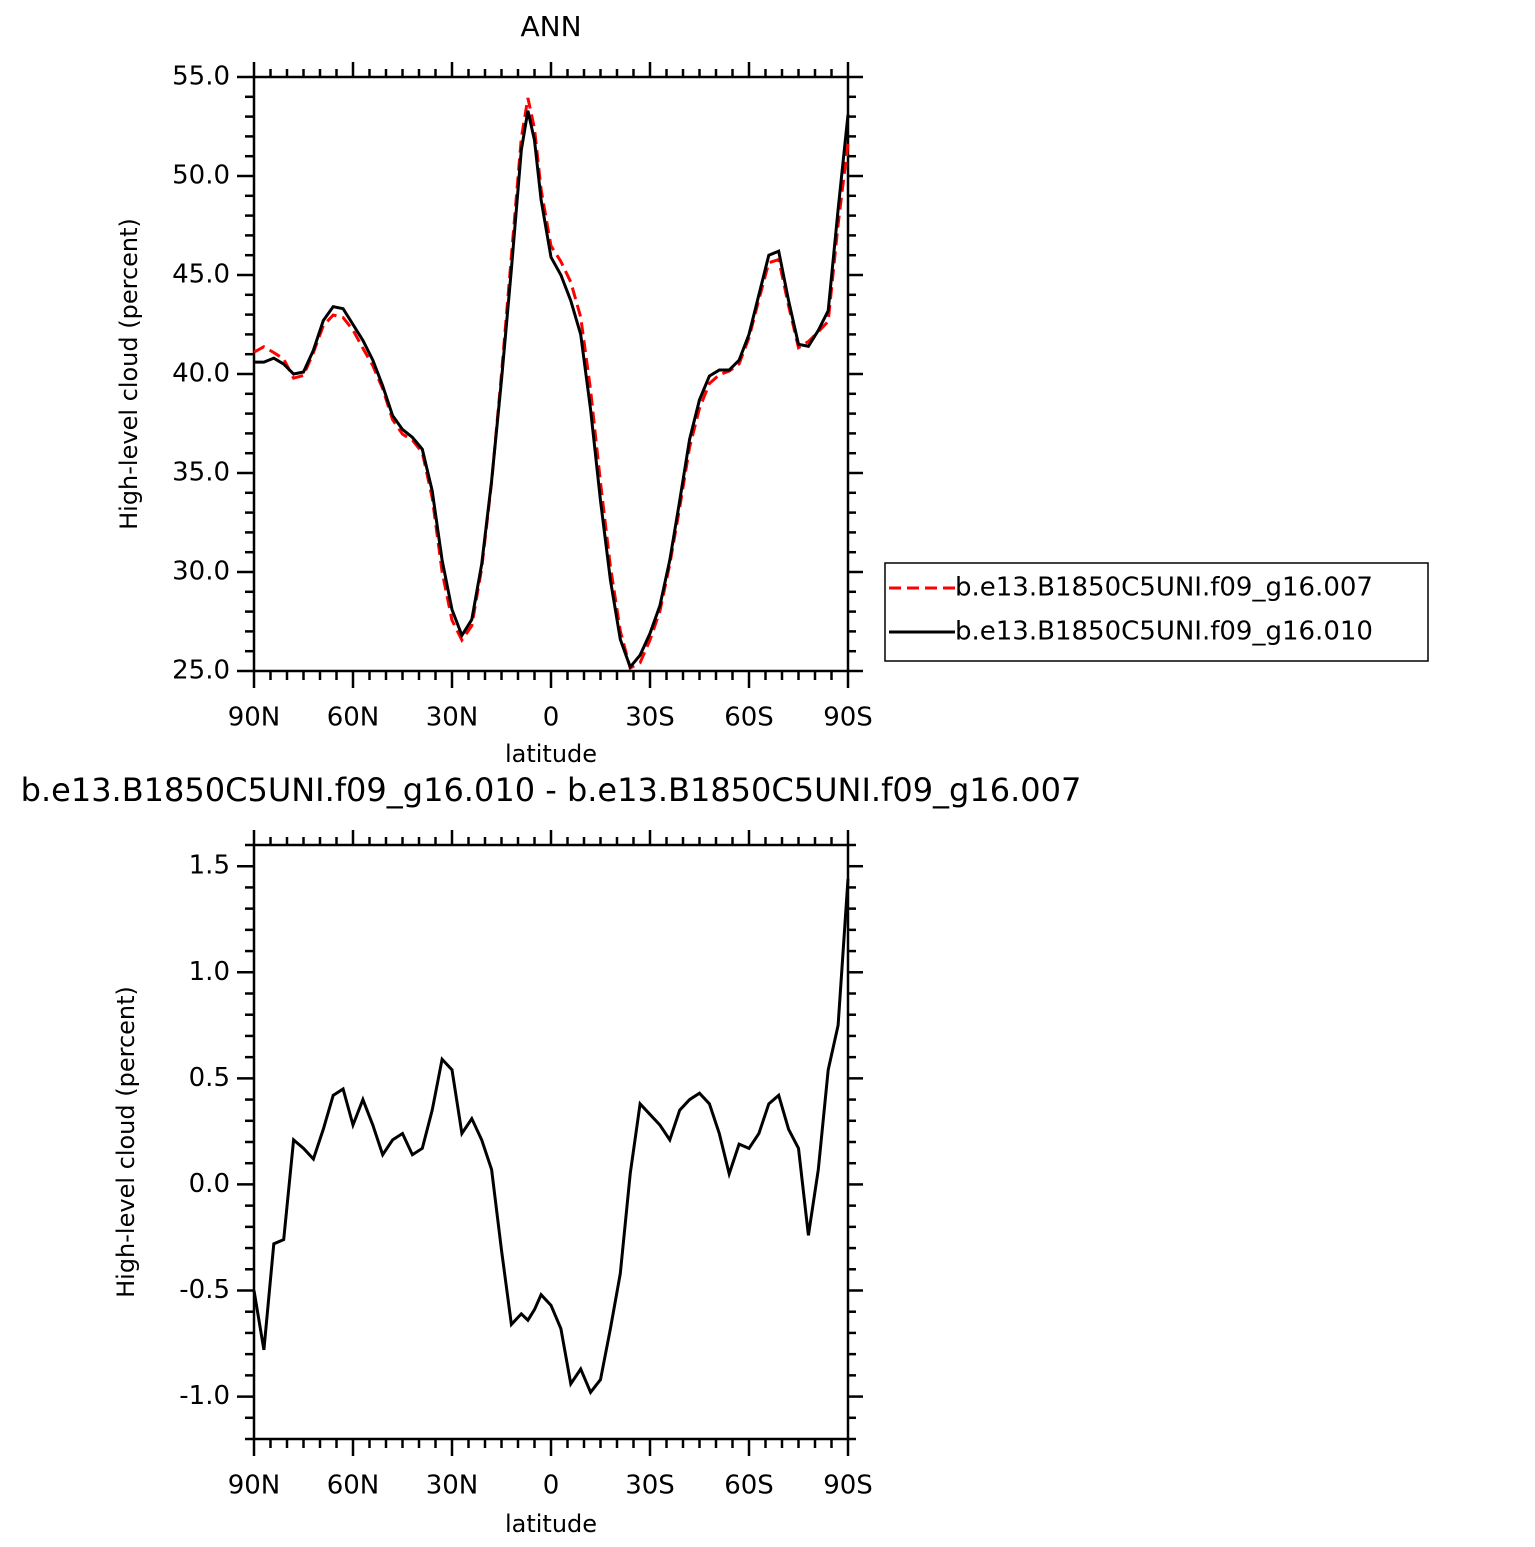 The width and height of the screenshot is (1535, 1547). I want to click on y-tick-label: -1.0, so click(204, 1396).